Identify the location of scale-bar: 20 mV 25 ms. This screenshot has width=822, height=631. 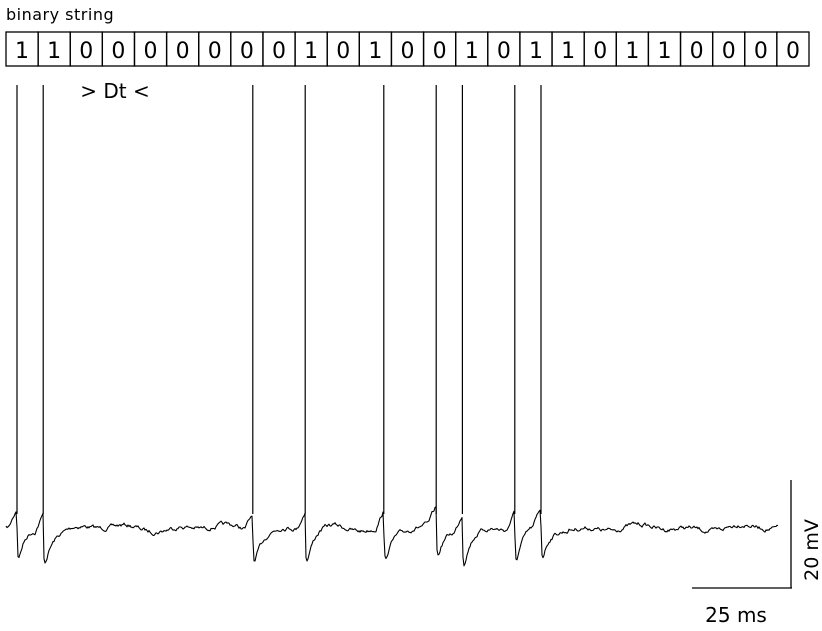
(757, 553).